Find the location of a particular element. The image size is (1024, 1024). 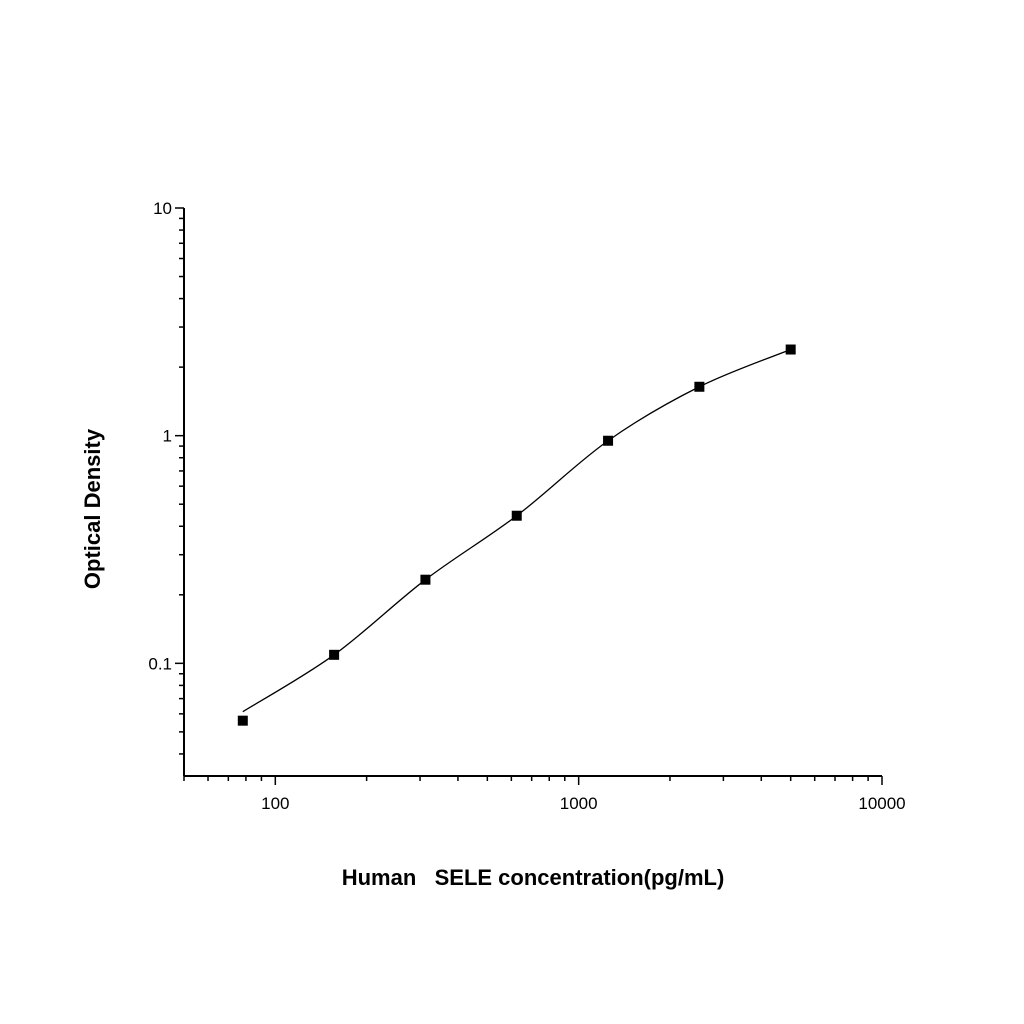

y-axis-label: Optical Density is located at coordinates (92, 508).